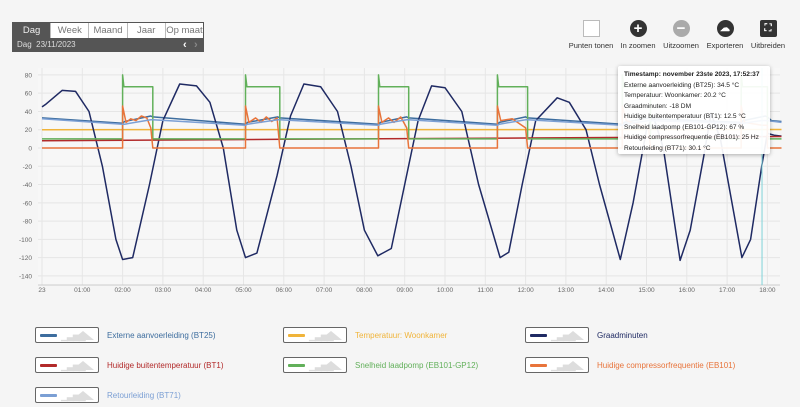 The image size is (800, 407). I want to click on y-tick-label: 20, so click(29, 130).